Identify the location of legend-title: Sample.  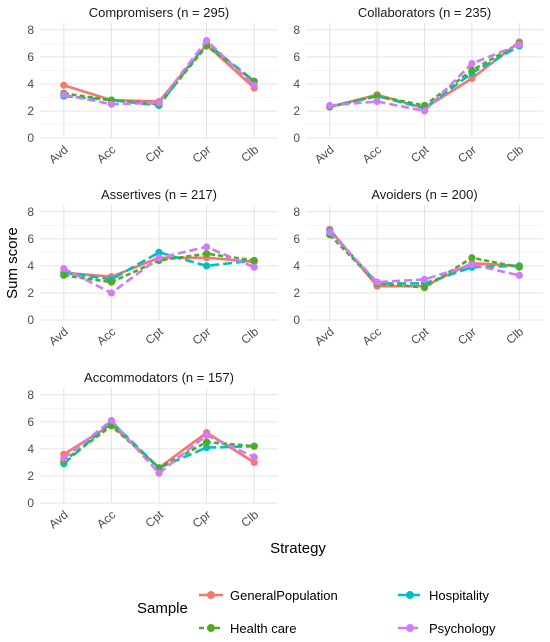
(162, 608).